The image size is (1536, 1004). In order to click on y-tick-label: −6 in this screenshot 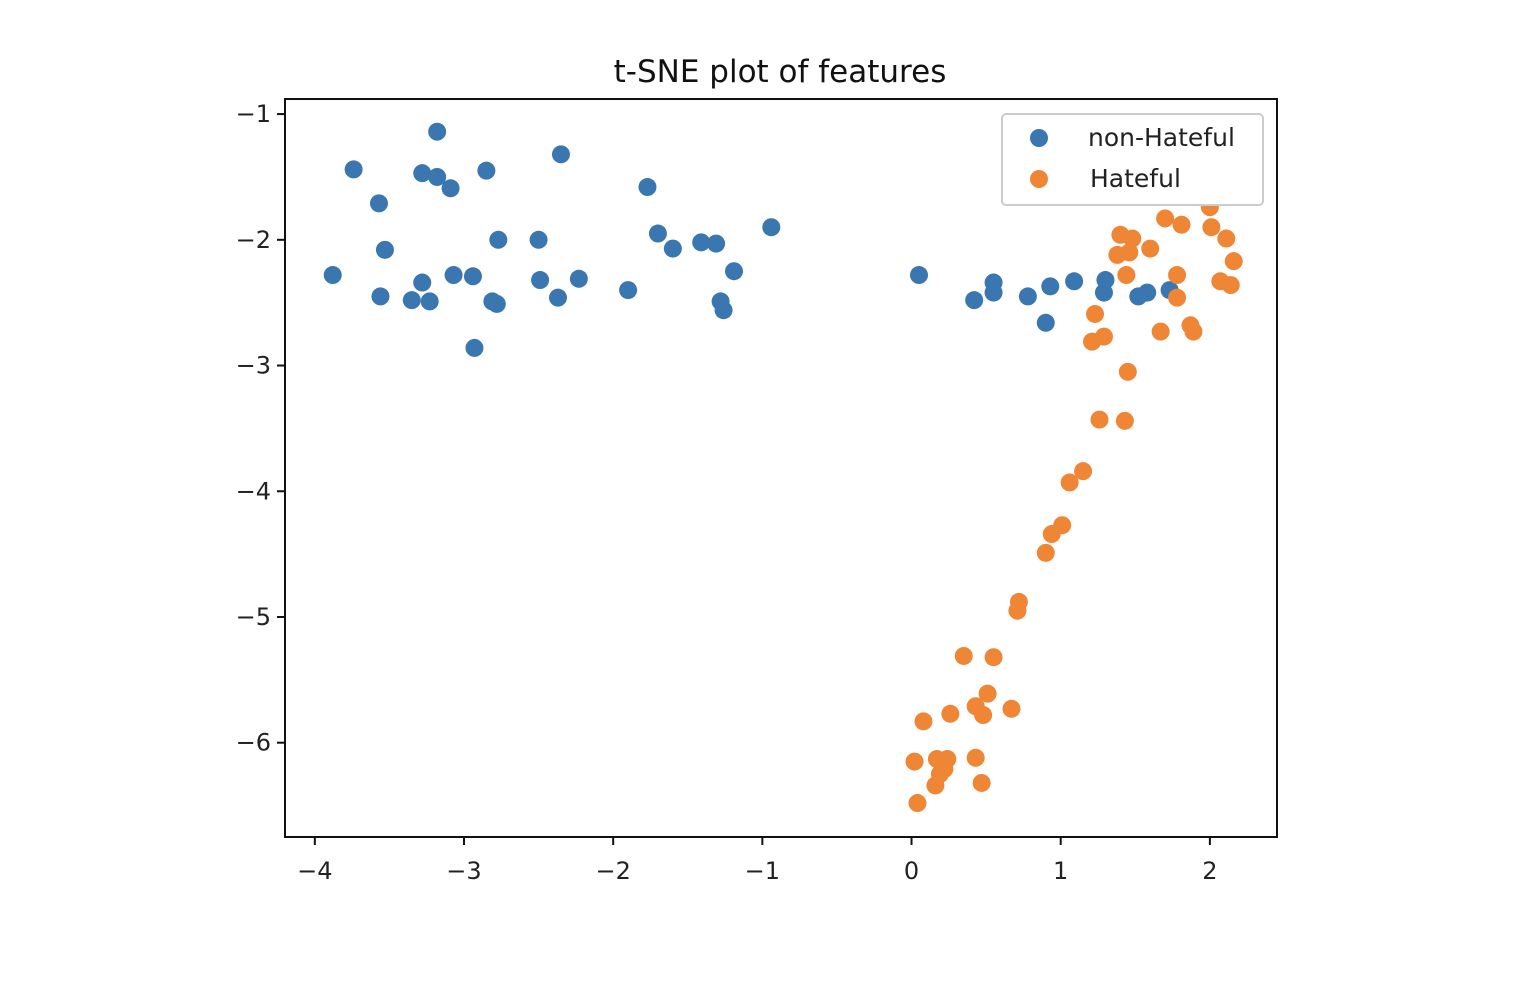, I will do `click(253, 743)`.